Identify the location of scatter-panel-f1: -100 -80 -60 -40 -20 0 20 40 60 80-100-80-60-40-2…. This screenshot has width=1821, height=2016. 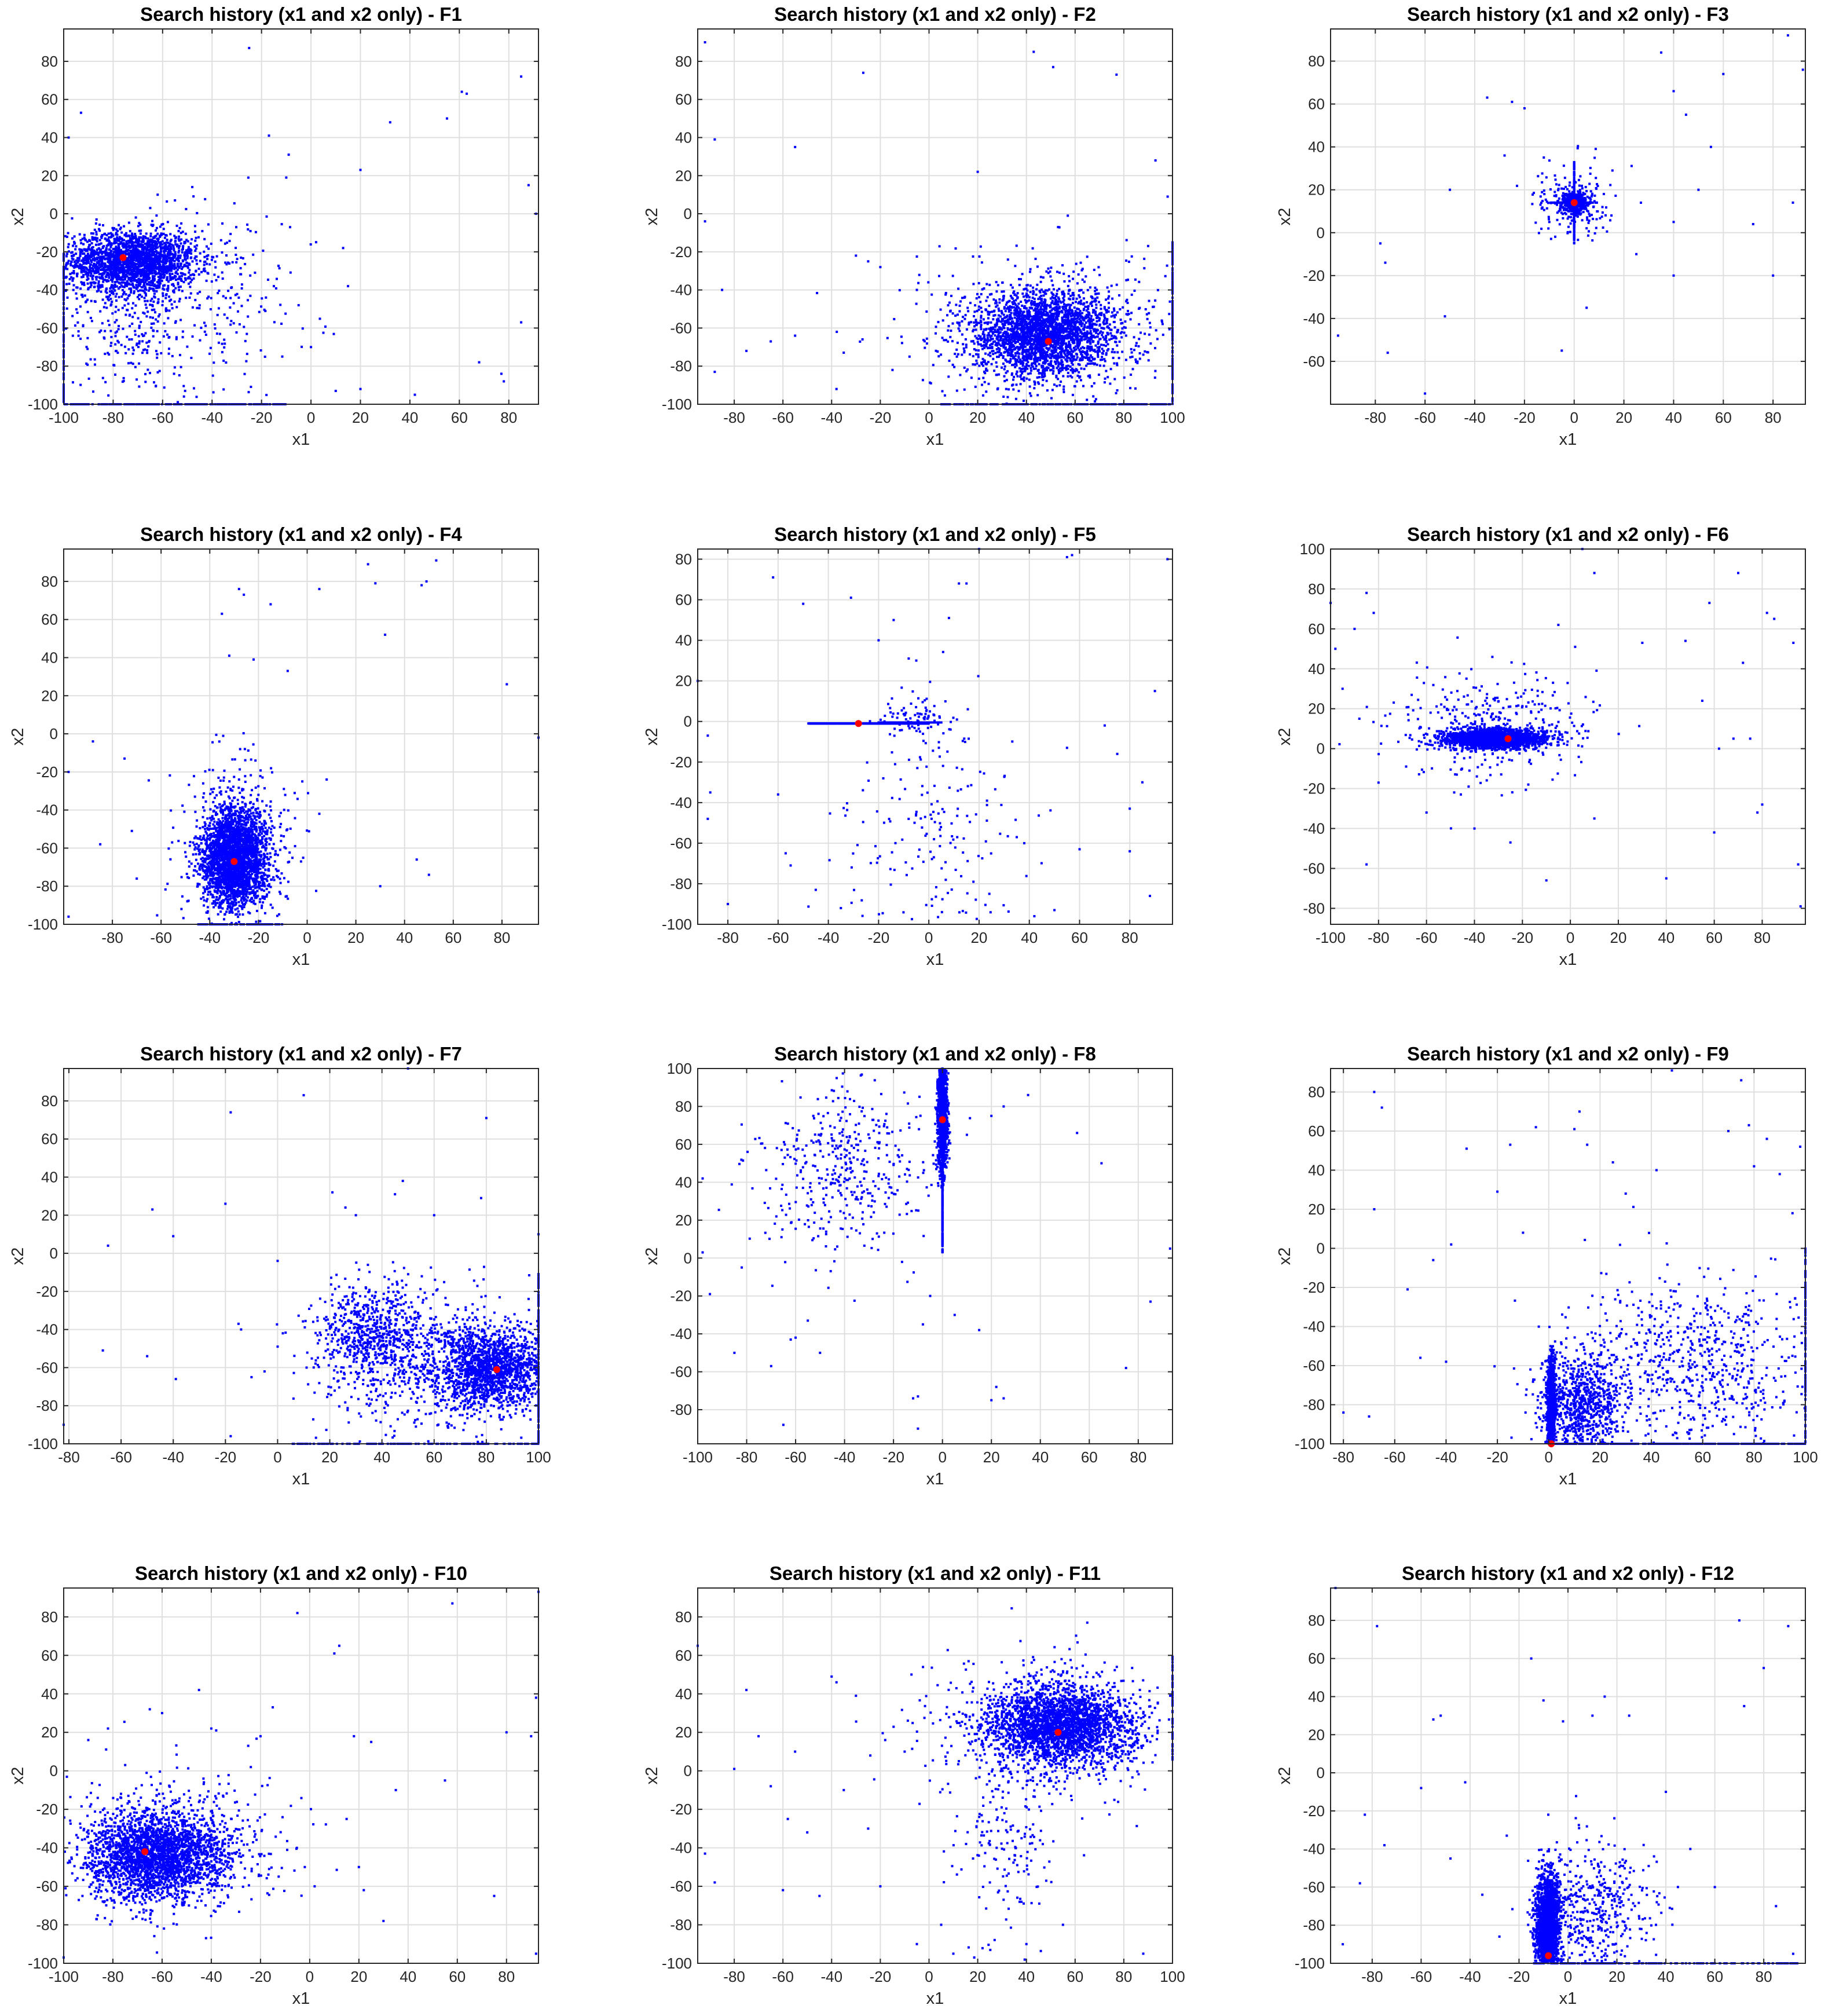
(273, 226).